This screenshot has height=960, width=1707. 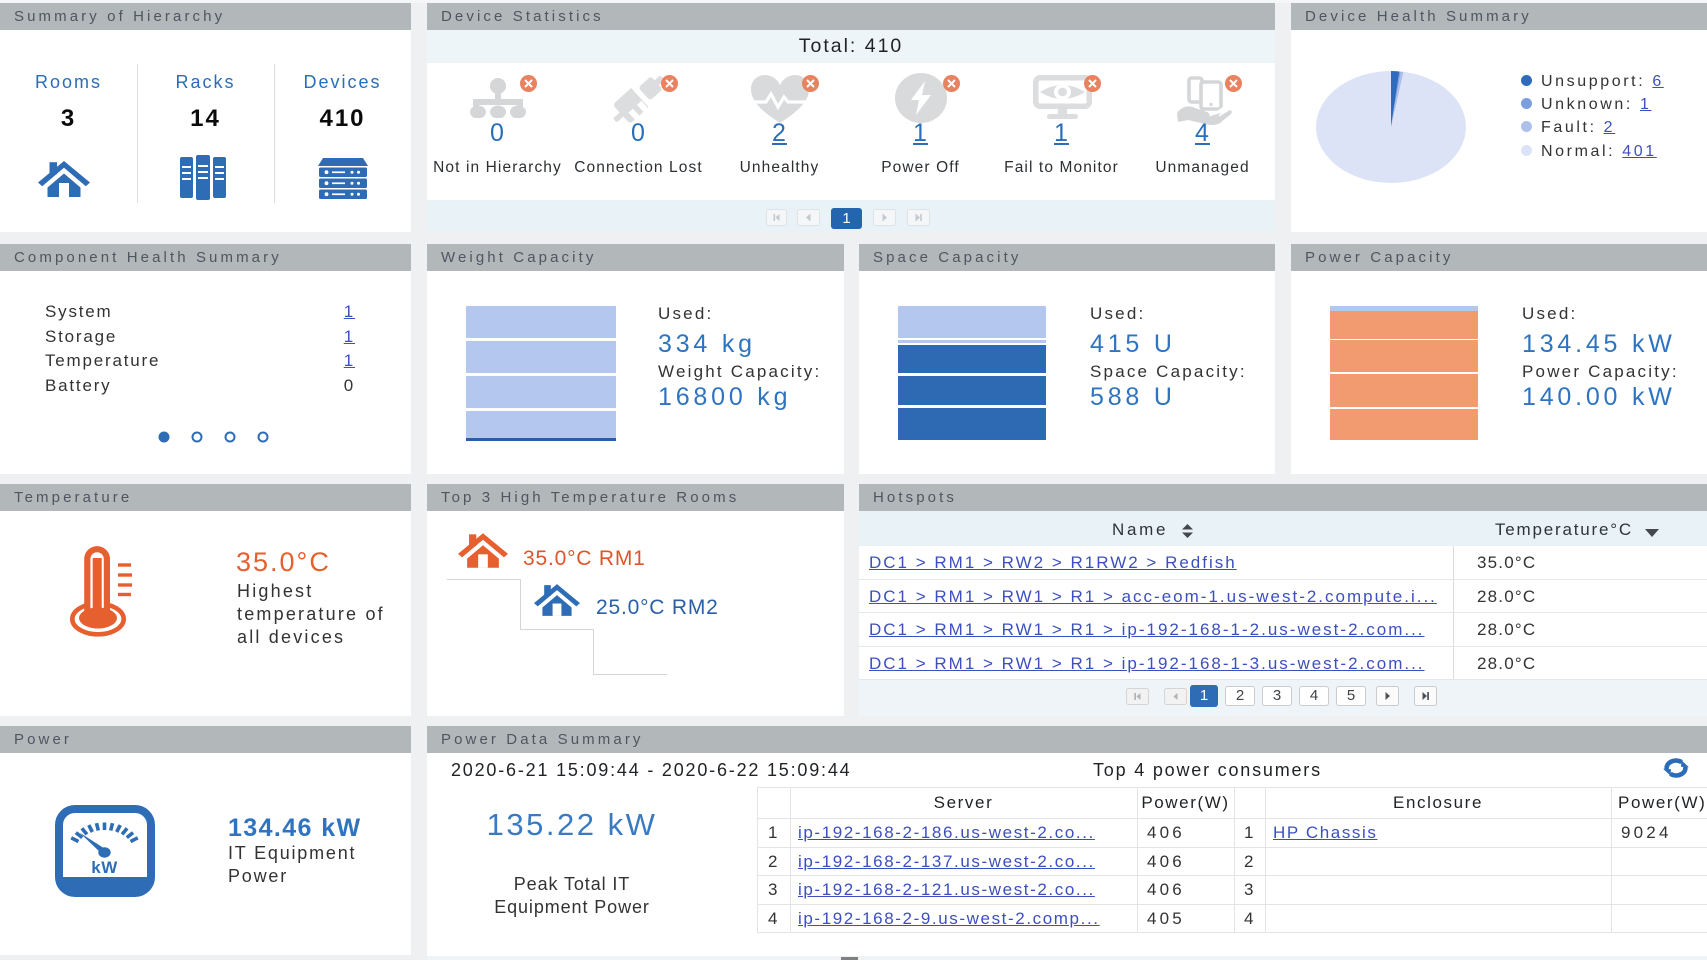 What do you see at coordinates (104, 867) in the screenshot?
I see `svg-text: kW` at bounding box center [104, 867].